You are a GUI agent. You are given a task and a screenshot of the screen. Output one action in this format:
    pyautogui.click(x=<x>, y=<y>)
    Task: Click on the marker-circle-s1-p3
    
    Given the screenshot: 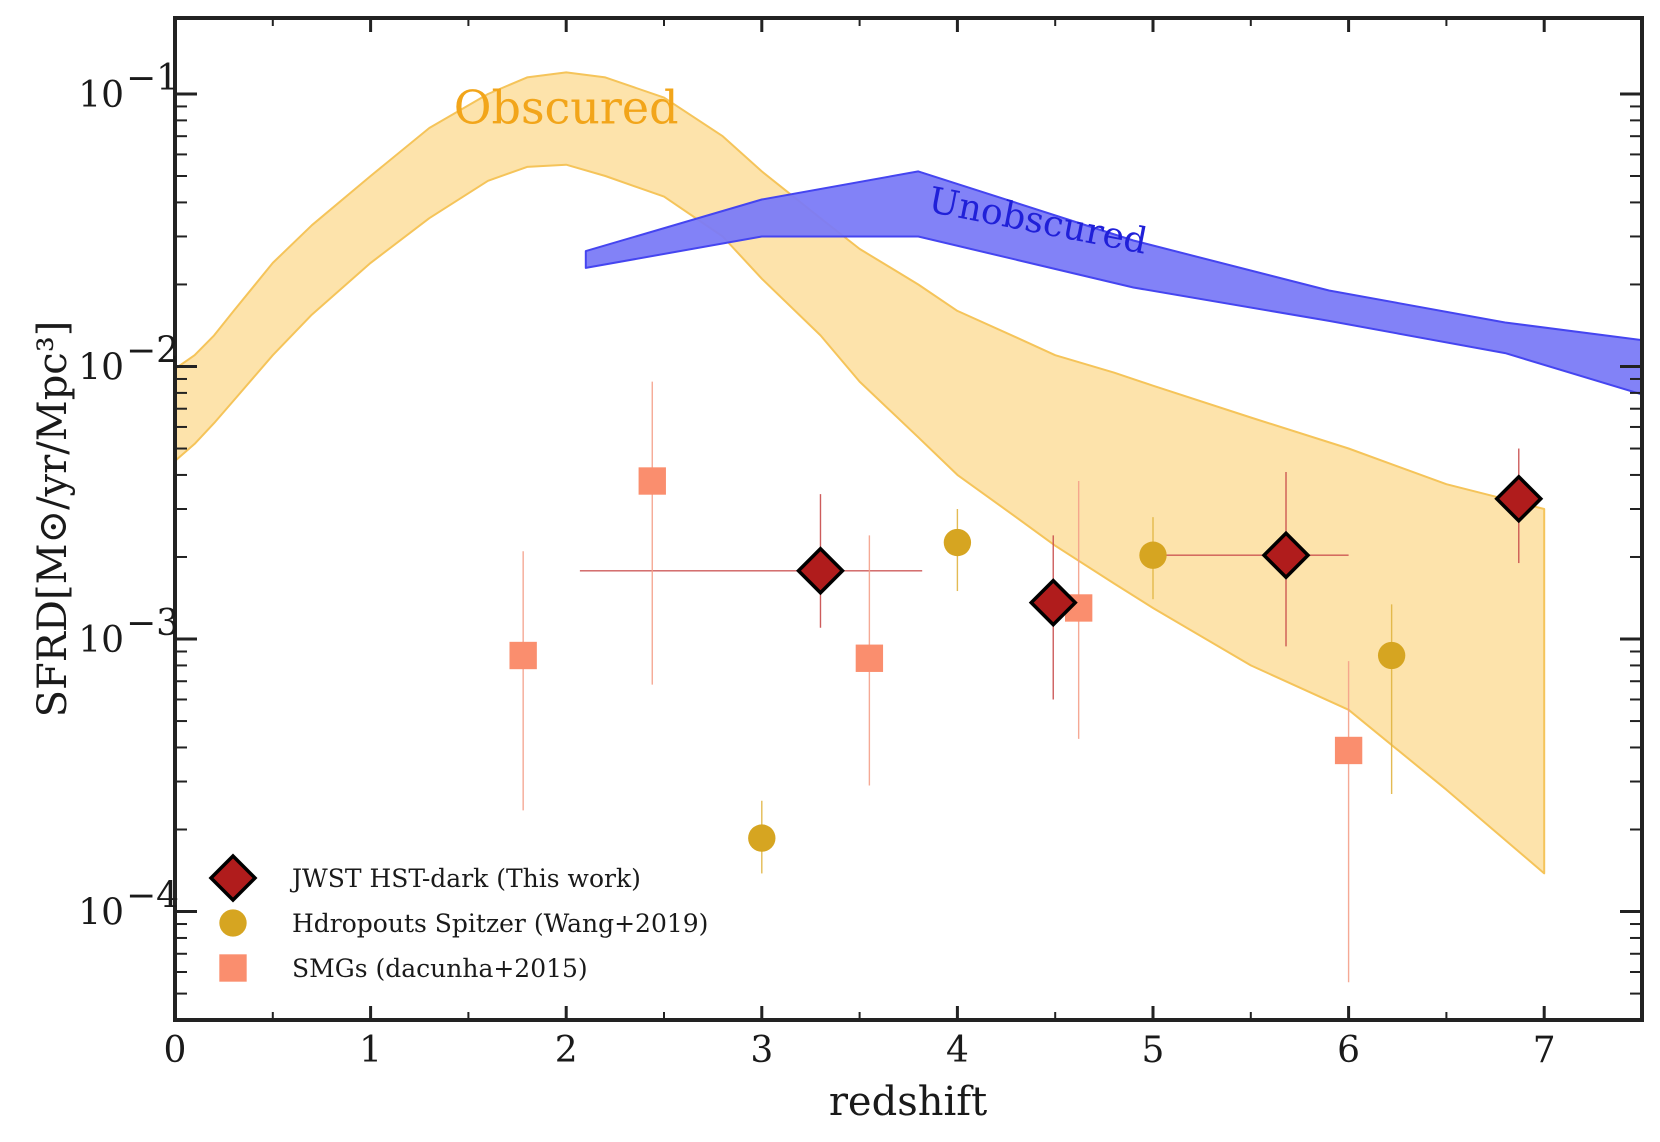 What is the action you would take?
    pyautogui.click(x=1391, y=655)
    